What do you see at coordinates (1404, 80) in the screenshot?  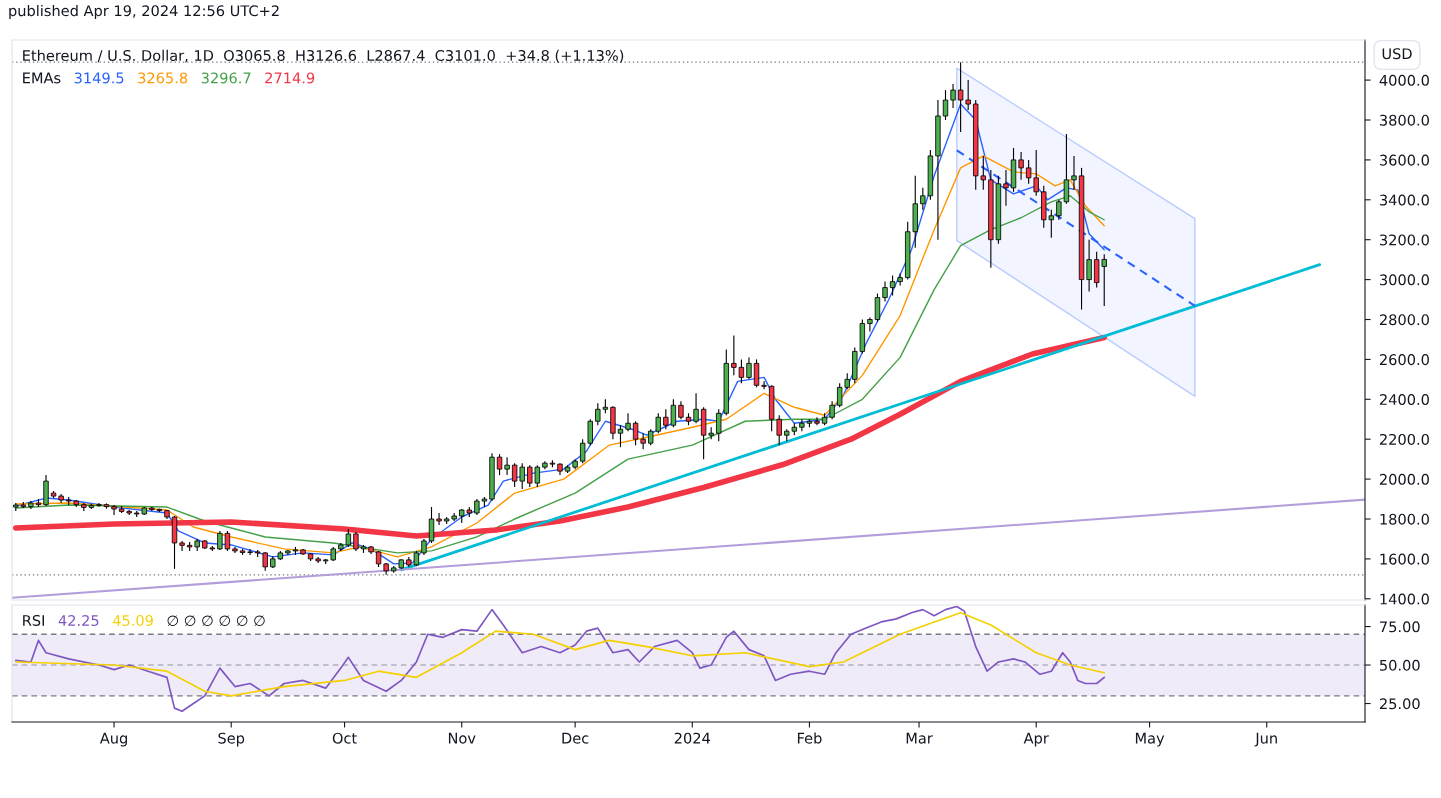 I see `y-tick-label: 4000.0` at bounding box center [1404, 80].